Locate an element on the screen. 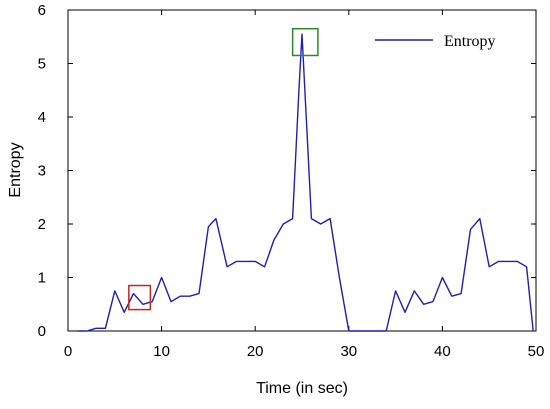 This screenshot has width=550, height=409. legend: Entropy is located at coordinates (435, 41).